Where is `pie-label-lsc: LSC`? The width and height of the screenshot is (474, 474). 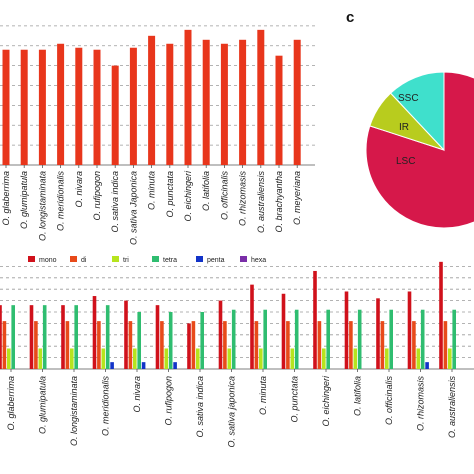 pie-label-lsc: LSC is located at coordinates (405, 161).